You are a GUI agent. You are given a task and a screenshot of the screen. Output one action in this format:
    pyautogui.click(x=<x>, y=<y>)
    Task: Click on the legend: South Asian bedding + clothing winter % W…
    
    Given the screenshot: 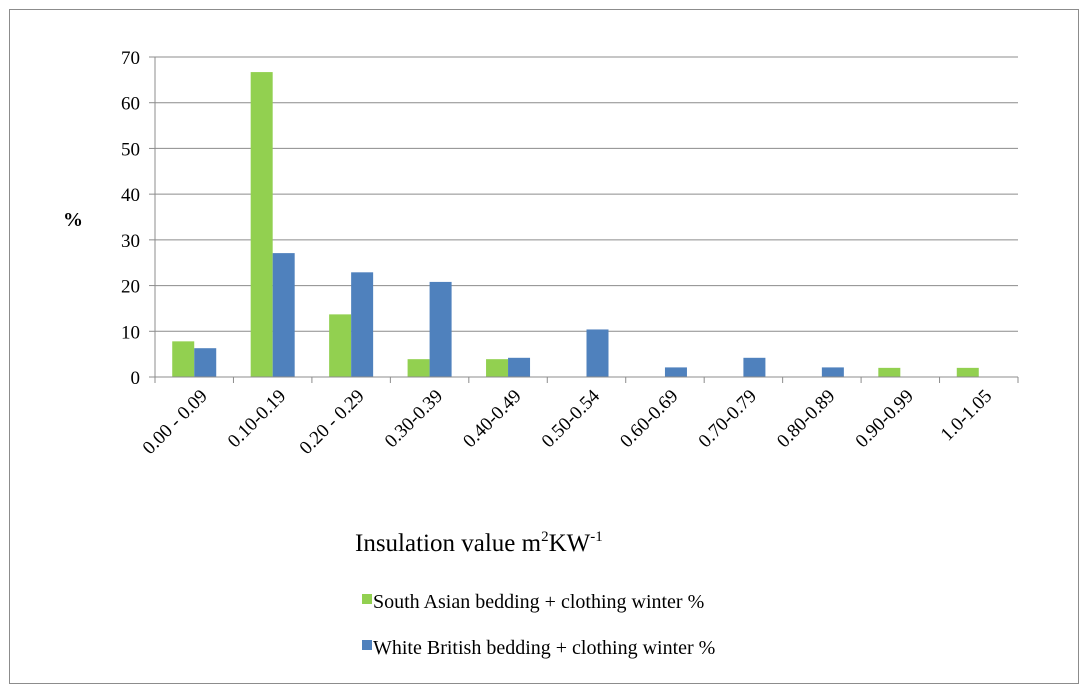 What is the action you would take?
    pyautogui.click(x=538, y=625)
    